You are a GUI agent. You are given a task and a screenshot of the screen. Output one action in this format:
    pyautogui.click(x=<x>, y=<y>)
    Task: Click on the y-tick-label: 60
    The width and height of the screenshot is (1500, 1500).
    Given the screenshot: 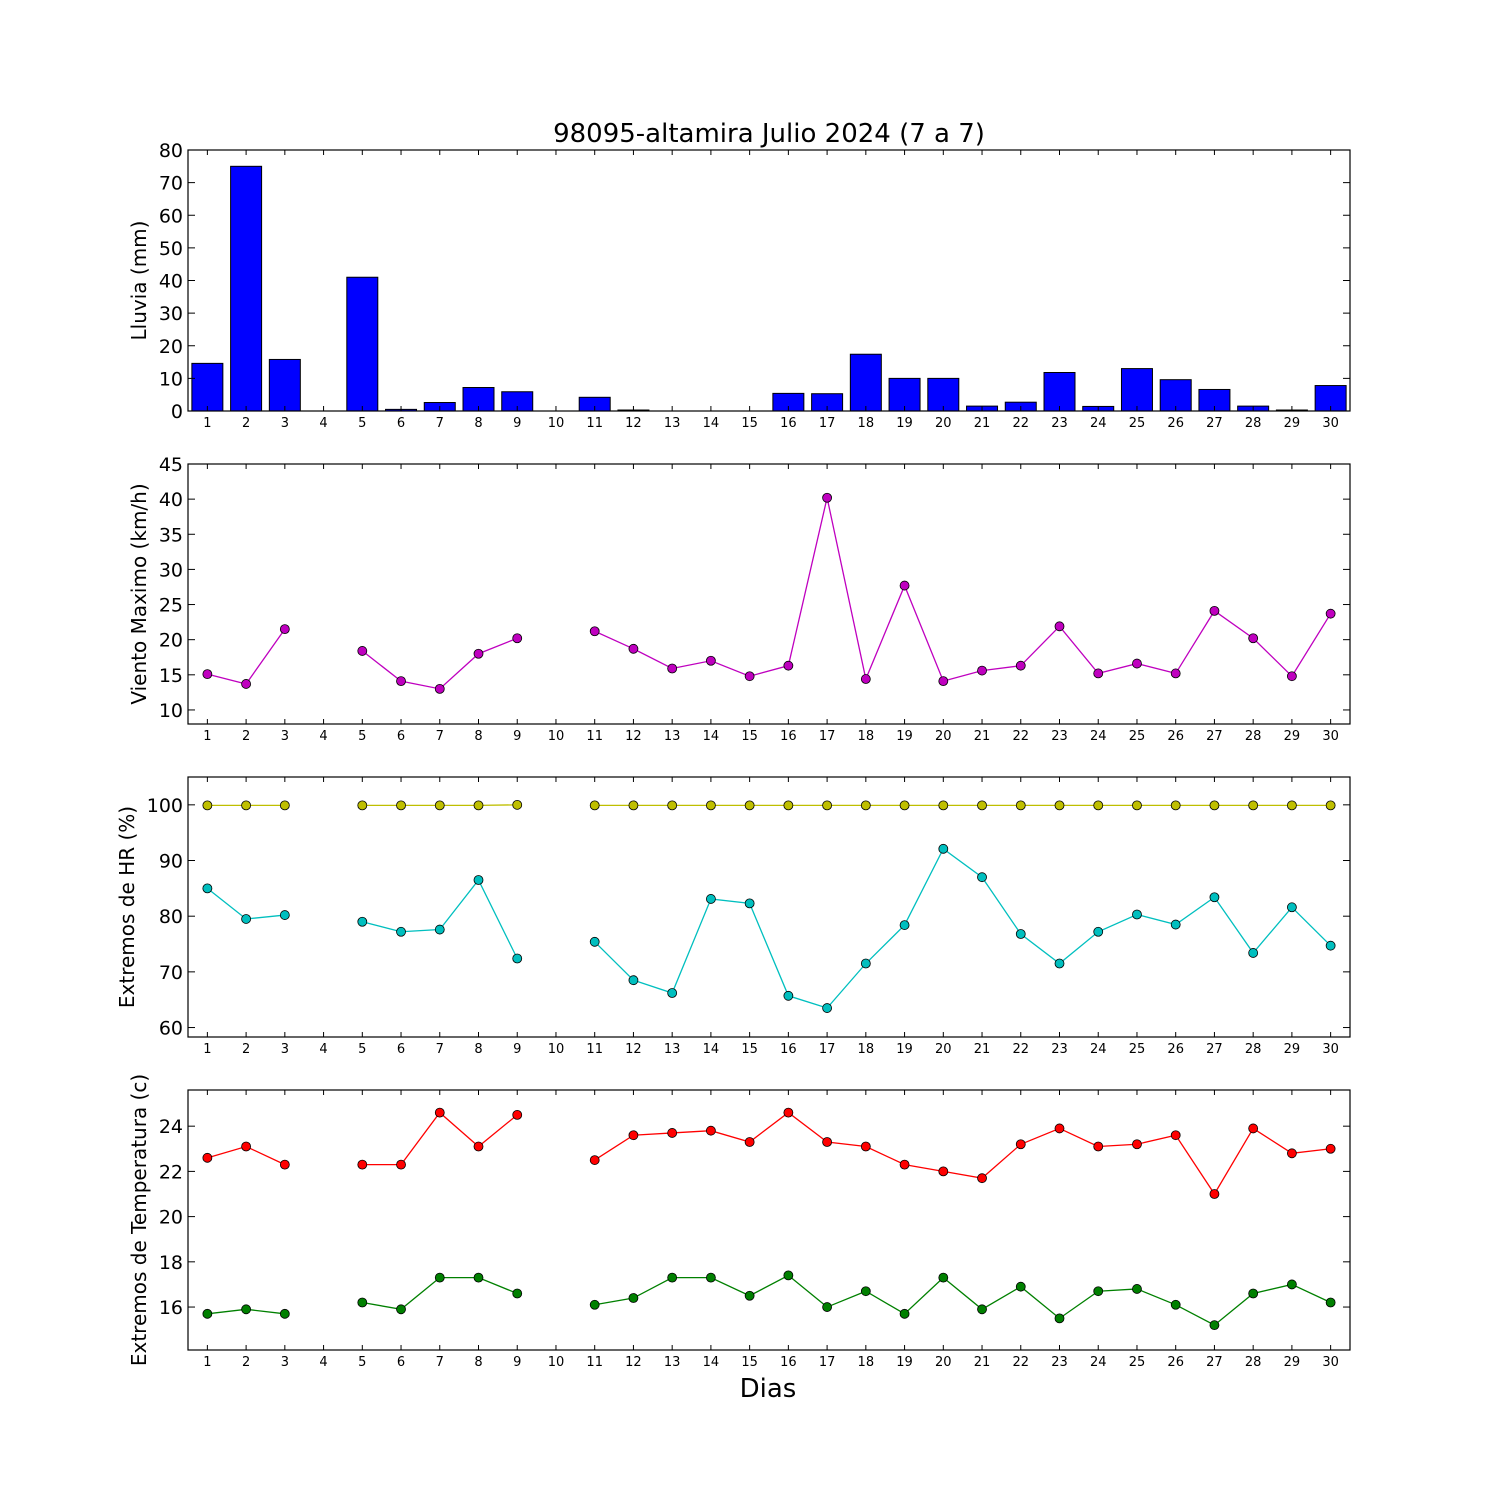 What is the action you would take?
    pyautogui.click(x=171, y=1029)
    